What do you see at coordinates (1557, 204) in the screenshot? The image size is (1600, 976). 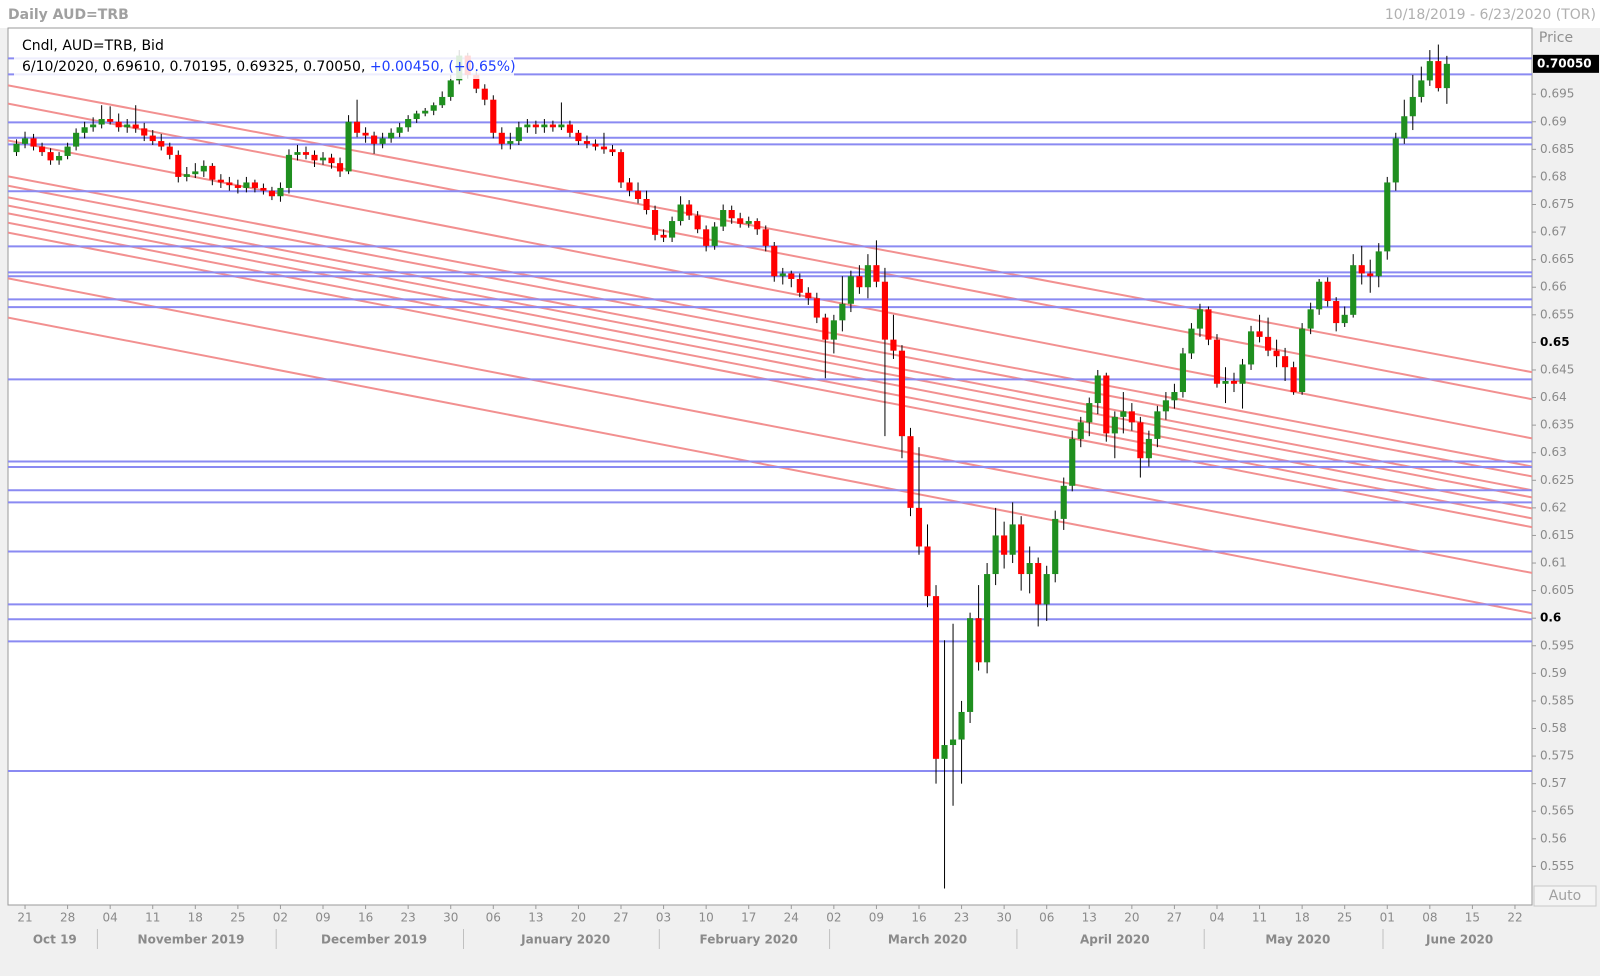 I see `y-tick-label: 0.675` at bounding box center [1557, 204].